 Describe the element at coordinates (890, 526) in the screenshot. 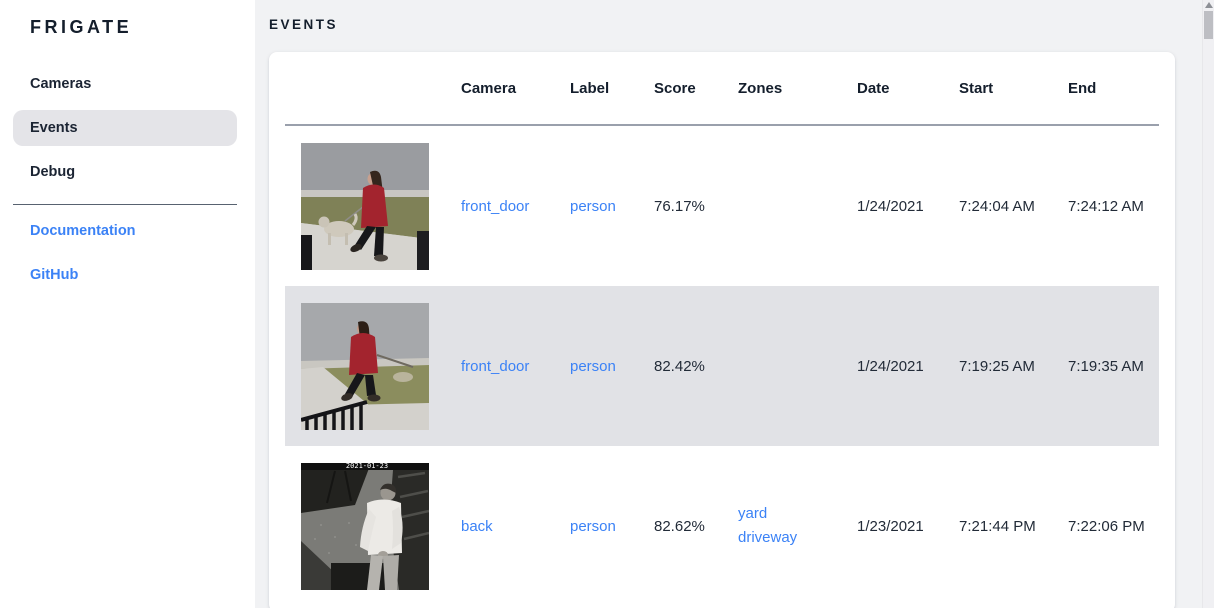

I see `event-date: 1/23/2021` at that location.